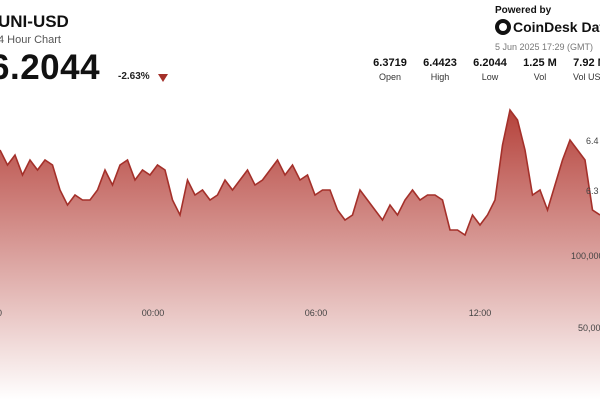 The height and width of the screenshot is (400, 600). Describe the element at coordinates (440, 69) in the screenshot. I see `stat-high: 6.4423 High` at that location.